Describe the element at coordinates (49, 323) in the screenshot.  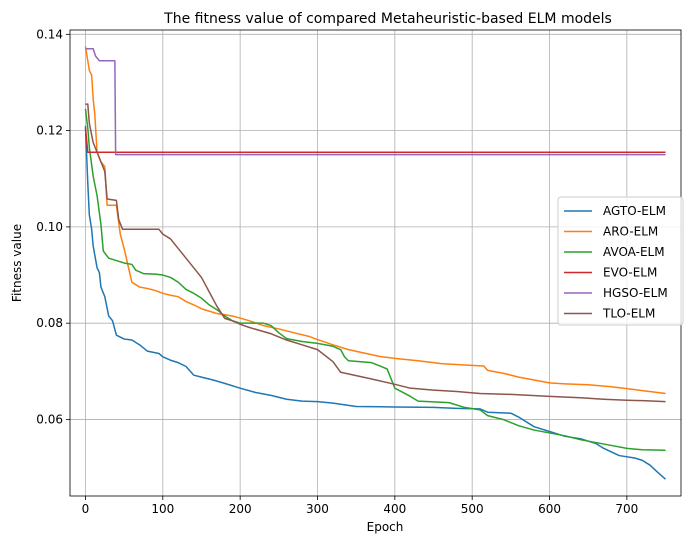
I see `y-tick-label: 0.08` at that location.